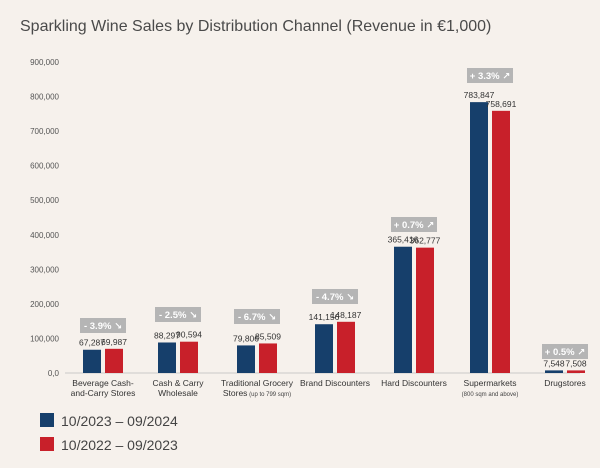 This screenshot has height=468, width=600. I want to click on value-label: 148,187, so click(346, 315).